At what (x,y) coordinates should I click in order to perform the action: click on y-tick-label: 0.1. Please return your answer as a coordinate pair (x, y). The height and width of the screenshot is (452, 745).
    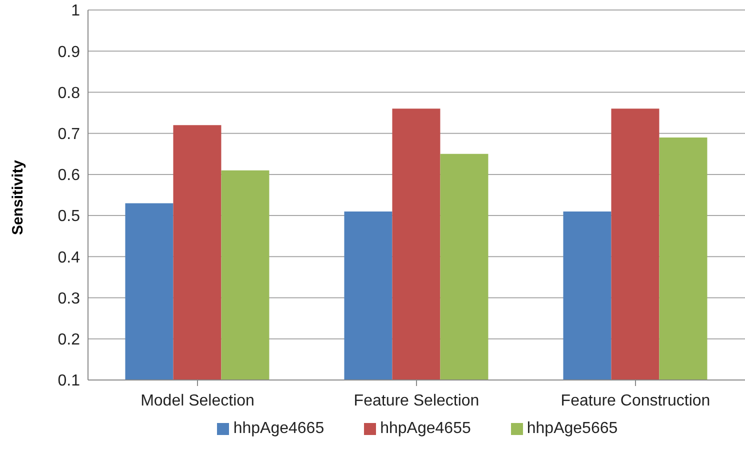
    Looking at the image, I should click on (69, 381).